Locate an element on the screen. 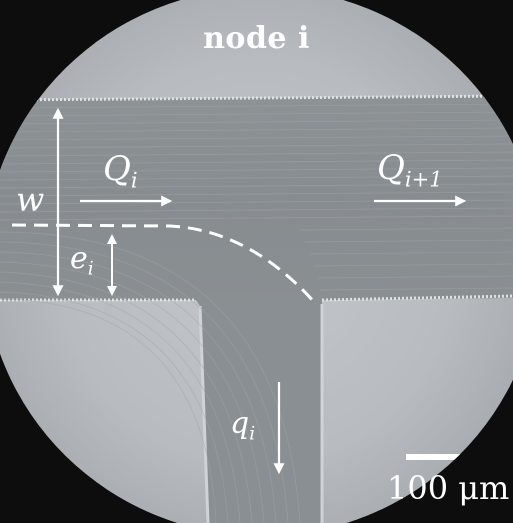 The width and height of the screenshot is (513, 523). outflow-label-sub: i+1 is located at coordinates (423, 179).